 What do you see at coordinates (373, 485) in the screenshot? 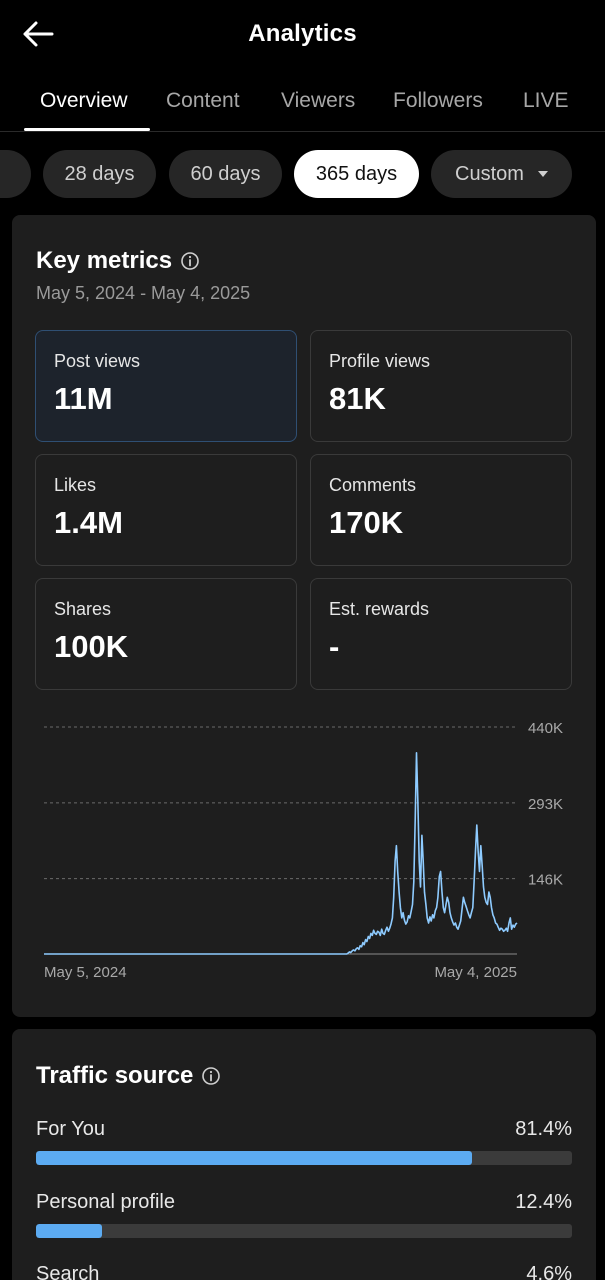
I see `metric-label: Comments` at bounding box center [373, 485].